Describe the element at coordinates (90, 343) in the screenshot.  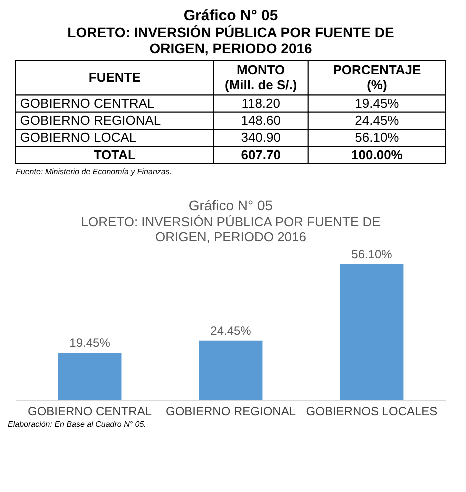
I see `data-label: 19.45%` at that location.